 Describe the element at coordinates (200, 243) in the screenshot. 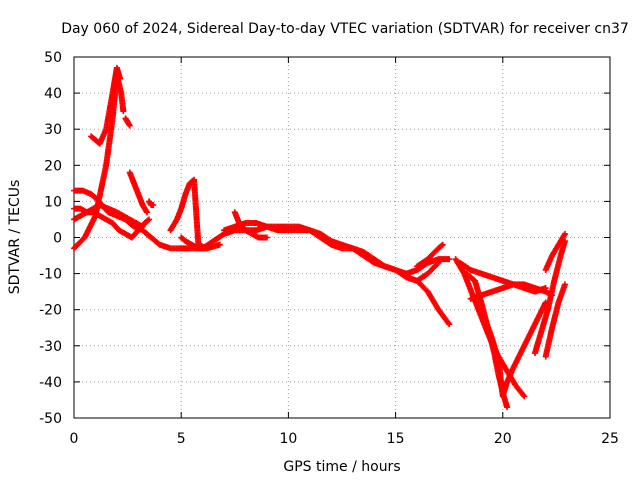

I see `series-track-j` at that location.